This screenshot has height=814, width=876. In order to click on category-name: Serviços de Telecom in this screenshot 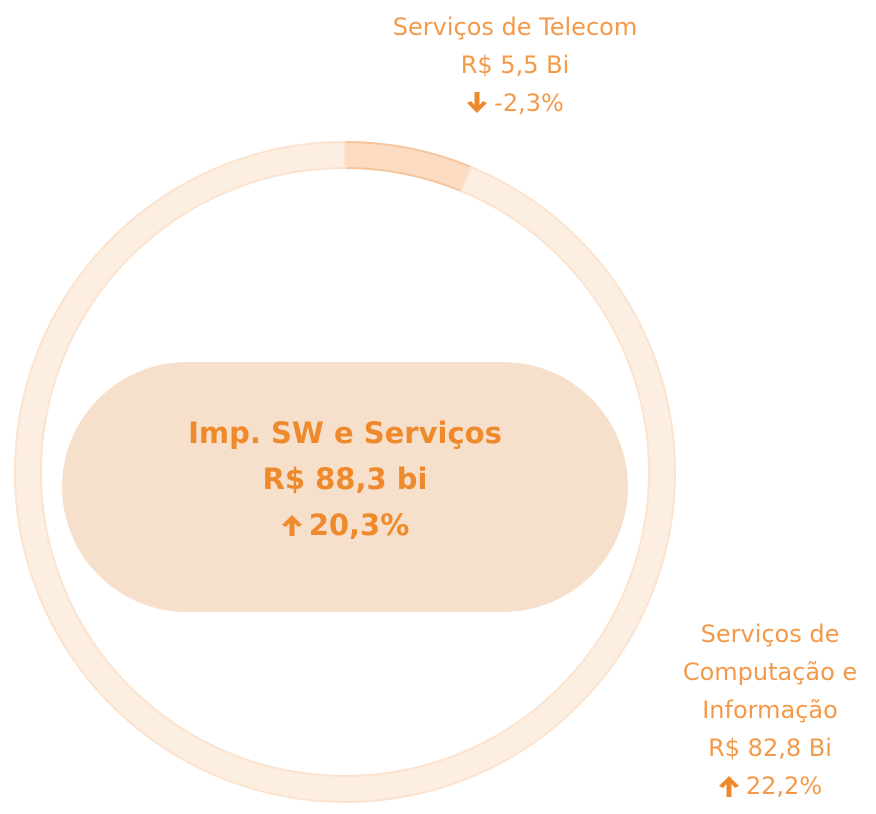, I will do `click(515, 27)`.